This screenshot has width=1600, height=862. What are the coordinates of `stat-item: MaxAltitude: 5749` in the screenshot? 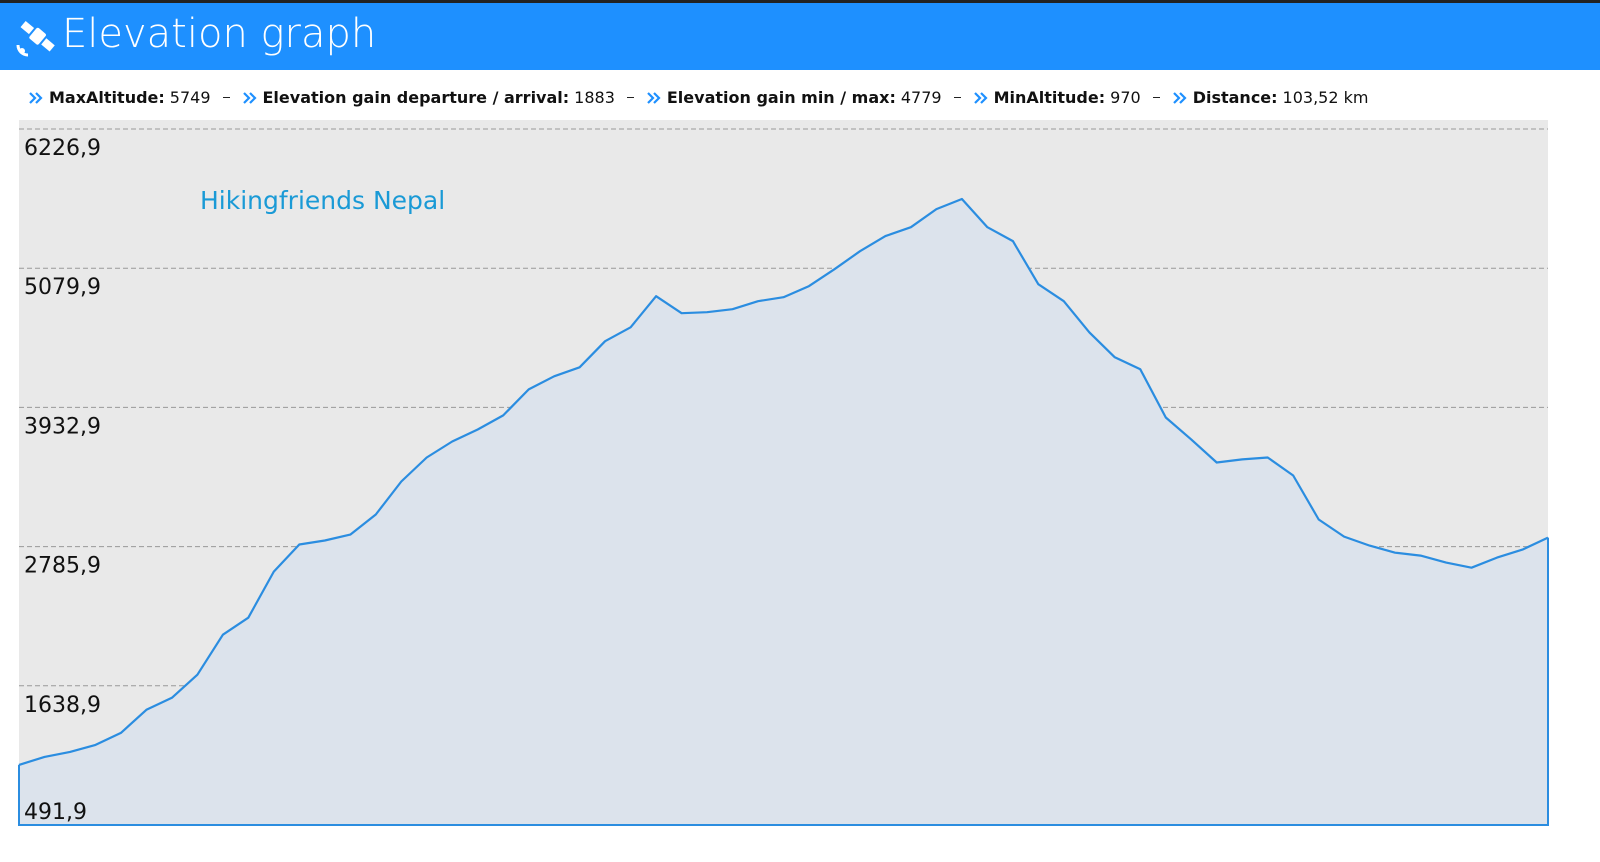 It's located at (119, 97).